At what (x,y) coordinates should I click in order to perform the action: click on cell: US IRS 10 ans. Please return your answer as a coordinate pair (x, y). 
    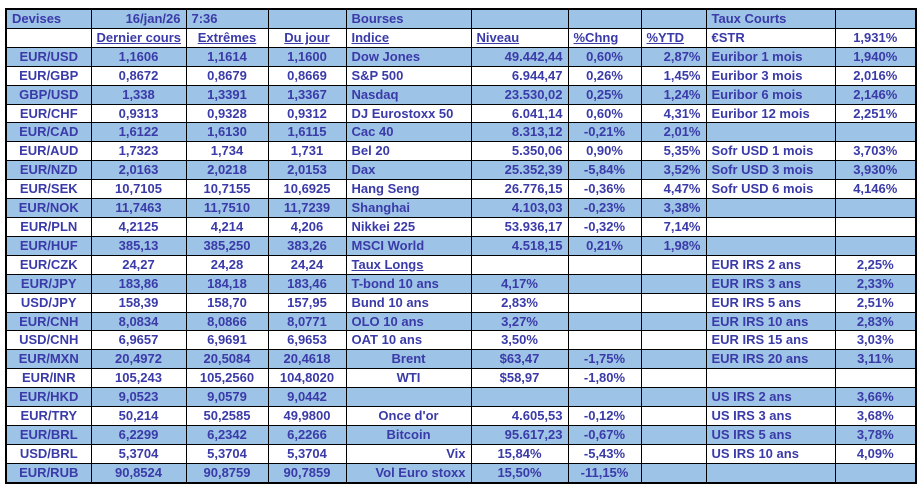
    Looking at the image, I should click on (770, 453).